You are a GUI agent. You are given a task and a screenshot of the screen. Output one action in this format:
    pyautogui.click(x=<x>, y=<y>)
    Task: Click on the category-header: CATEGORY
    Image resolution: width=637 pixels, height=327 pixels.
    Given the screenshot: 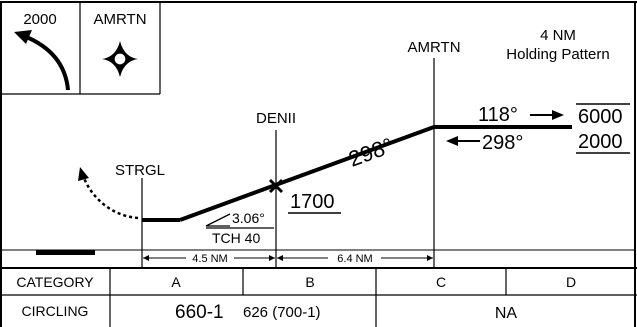 What is the action you would take?
    pyautogui.click(x=55, y=282)
    